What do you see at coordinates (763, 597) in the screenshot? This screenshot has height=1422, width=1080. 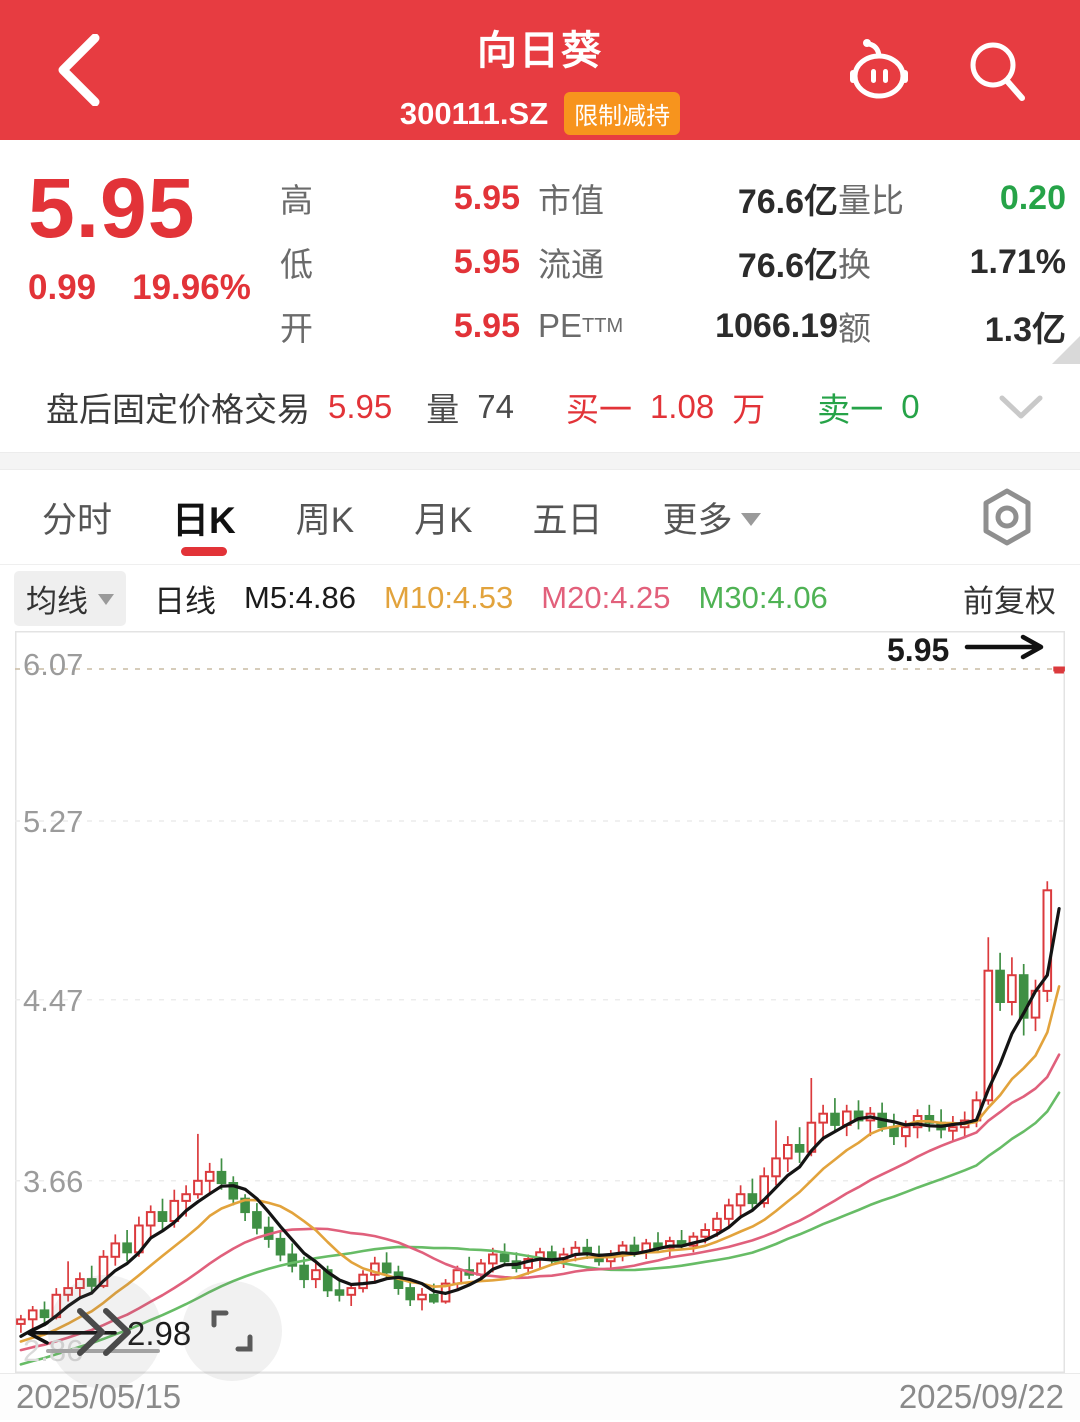 I see `ma30-value: M30:4.06` at bounding box center [763, 597].